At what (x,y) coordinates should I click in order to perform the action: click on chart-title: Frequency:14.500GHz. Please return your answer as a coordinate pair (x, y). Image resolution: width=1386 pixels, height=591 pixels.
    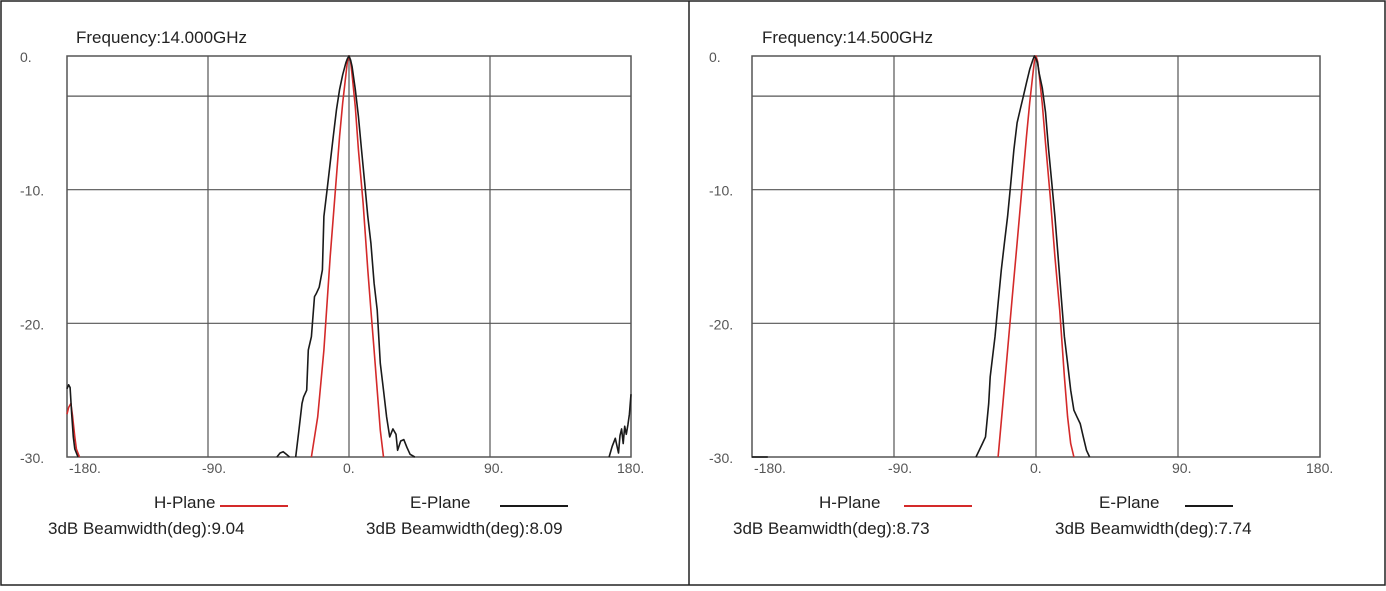
    Looking at the image, I should click on (847, 37).